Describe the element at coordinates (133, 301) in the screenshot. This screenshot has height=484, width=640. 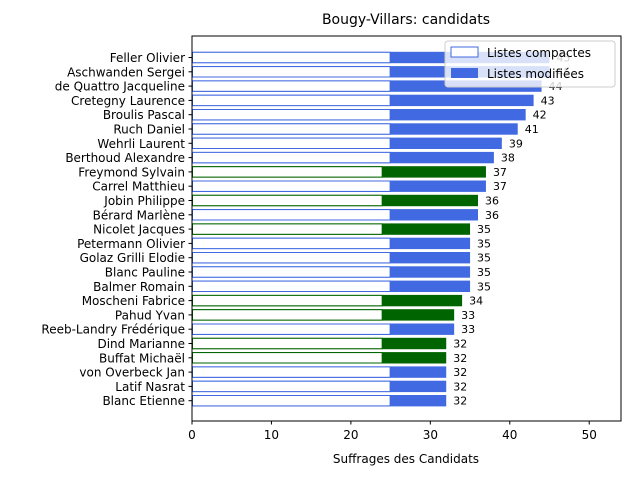
I see `category-label: Moscheni Fabrice` at that location.